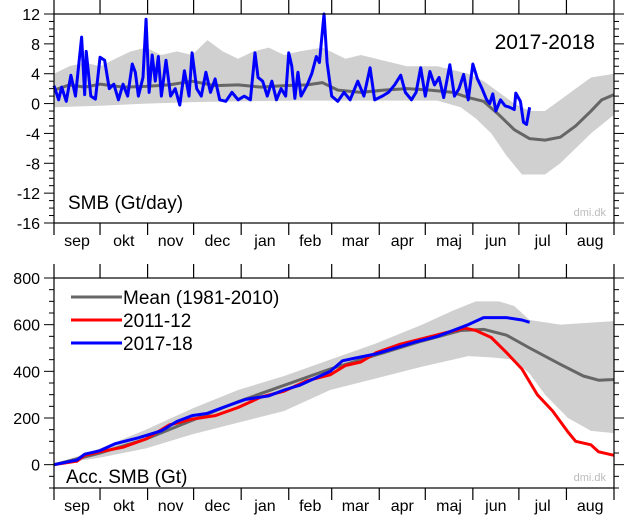 The width and height of the screenshot is (627, 523). What do you see at coordinates (33, 164) in the screenshot?
I see `y-tick-label: -8` at bounding box center [33, 164].